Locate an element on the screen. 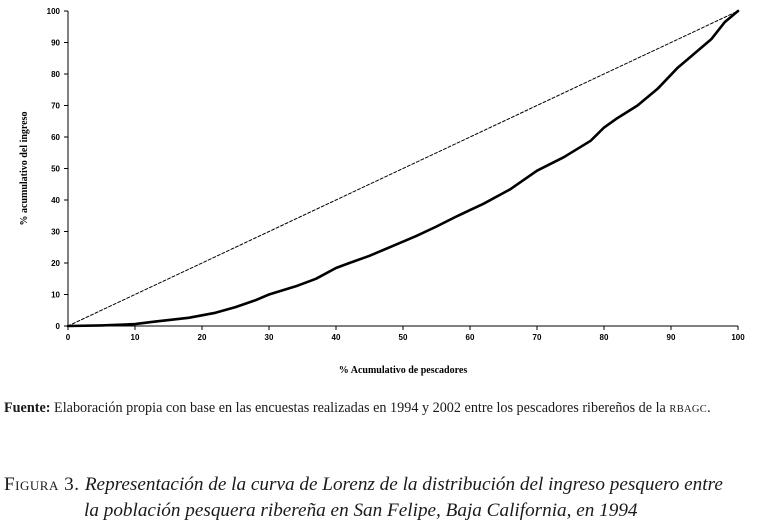  x-axis-ticks: 0 10 20 30 40 50 60 70 80 90 100 is located at coordinates (405, 334).